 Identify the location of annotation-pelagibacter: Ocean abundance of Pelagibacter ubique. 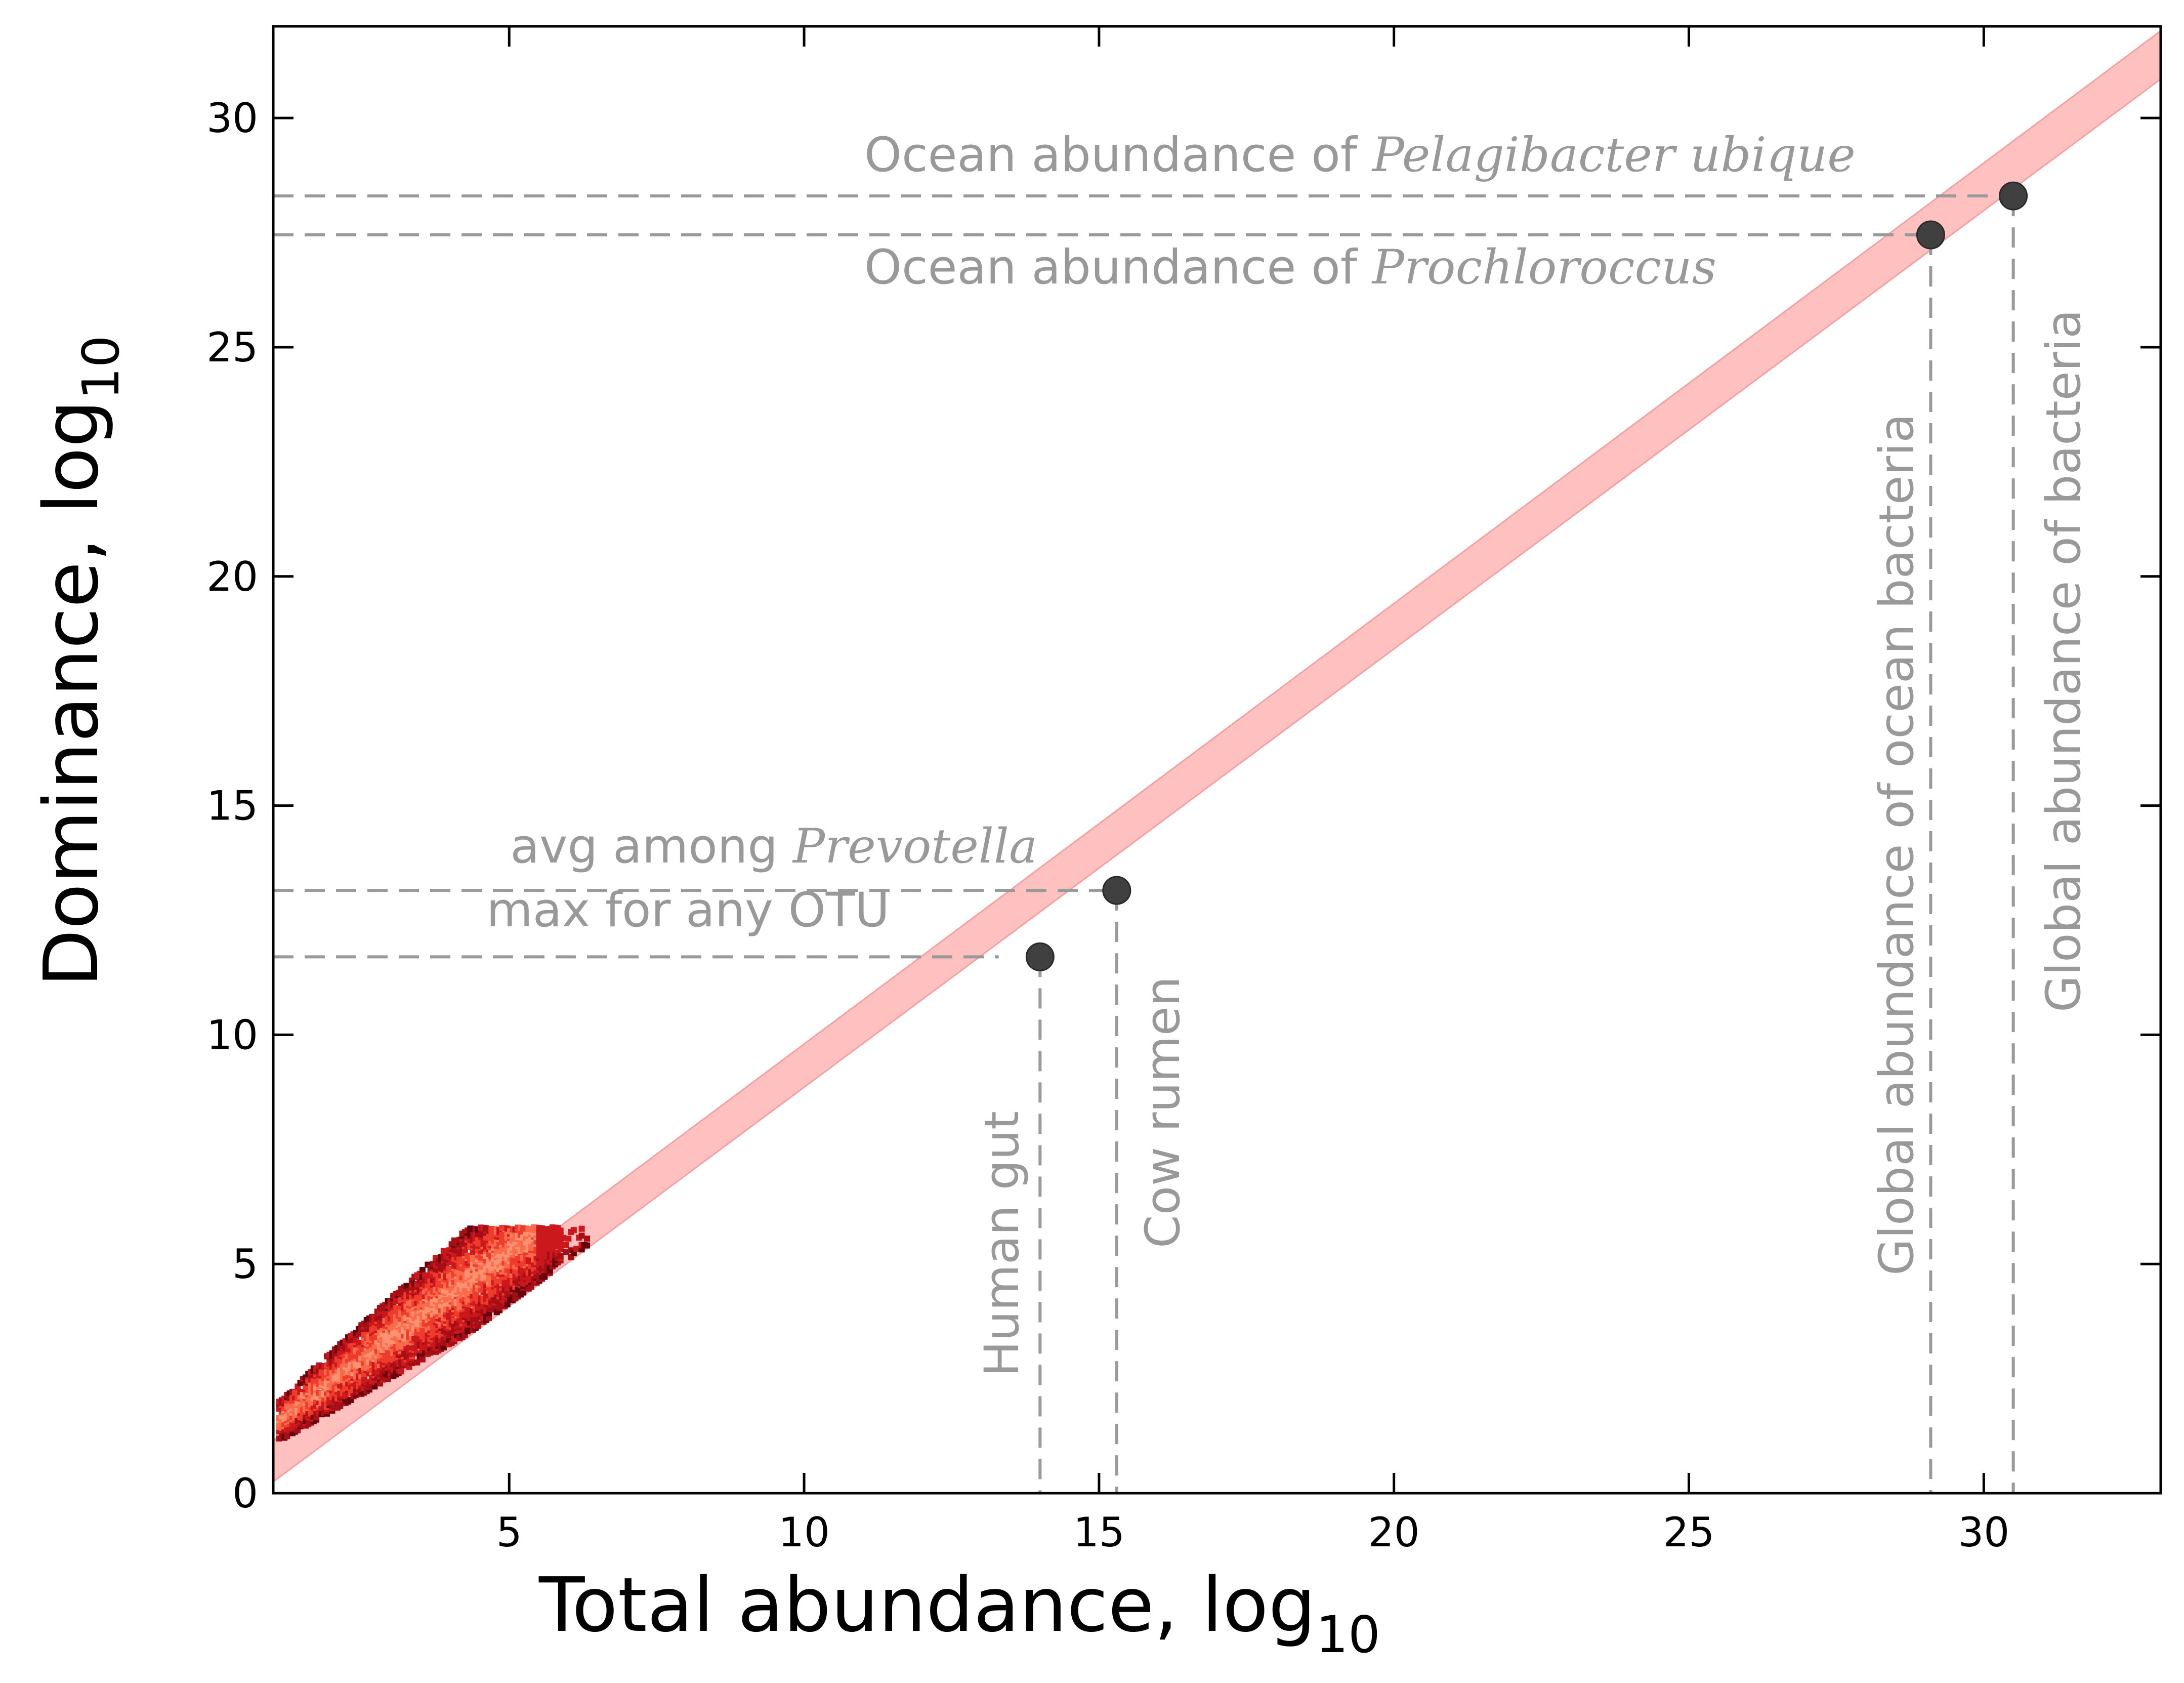
(1360, 155).